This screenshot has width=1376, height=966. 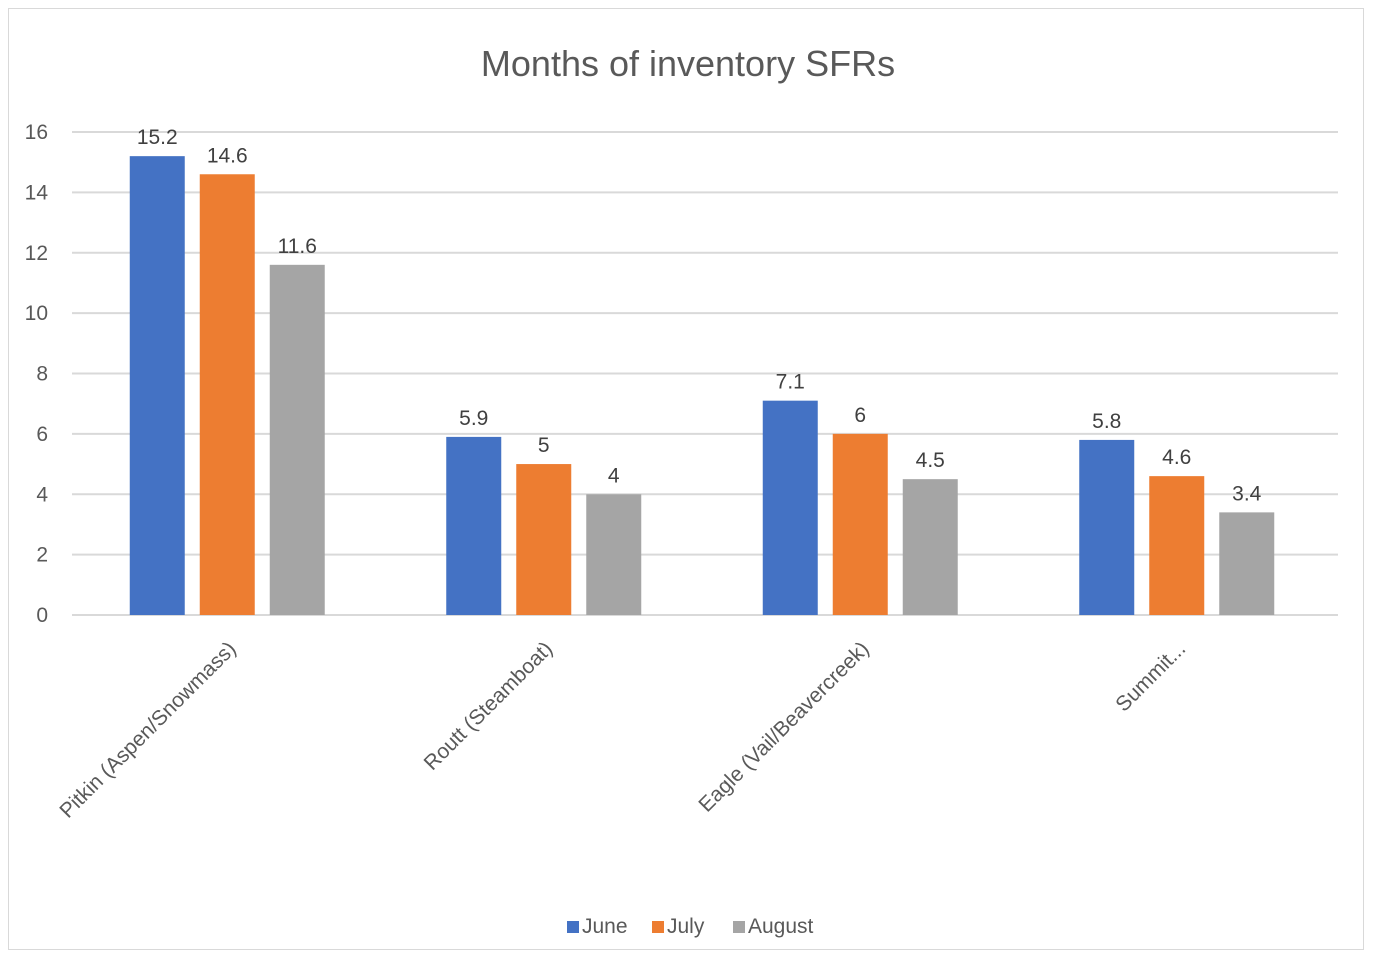 I want to click on legend-swatch-july, so click(x=658, y=927).